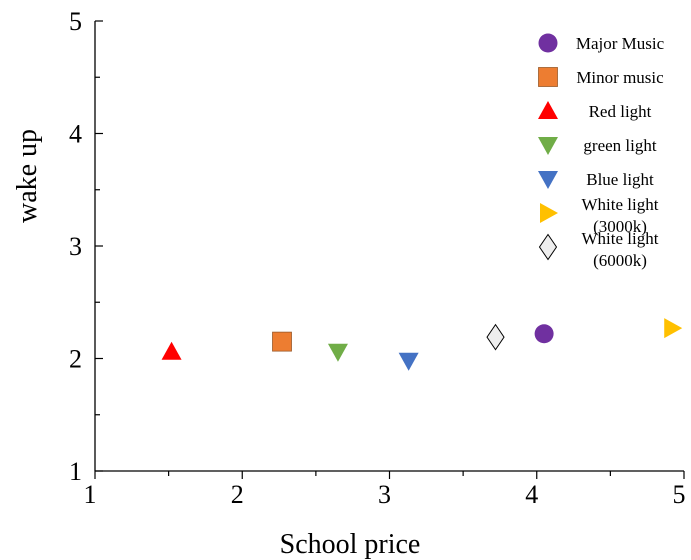 This screenshot has height=560, width=691. Describe the element at coordinates (350, 544) in the screenshot. I see `x-axis-title: School price` at that location.